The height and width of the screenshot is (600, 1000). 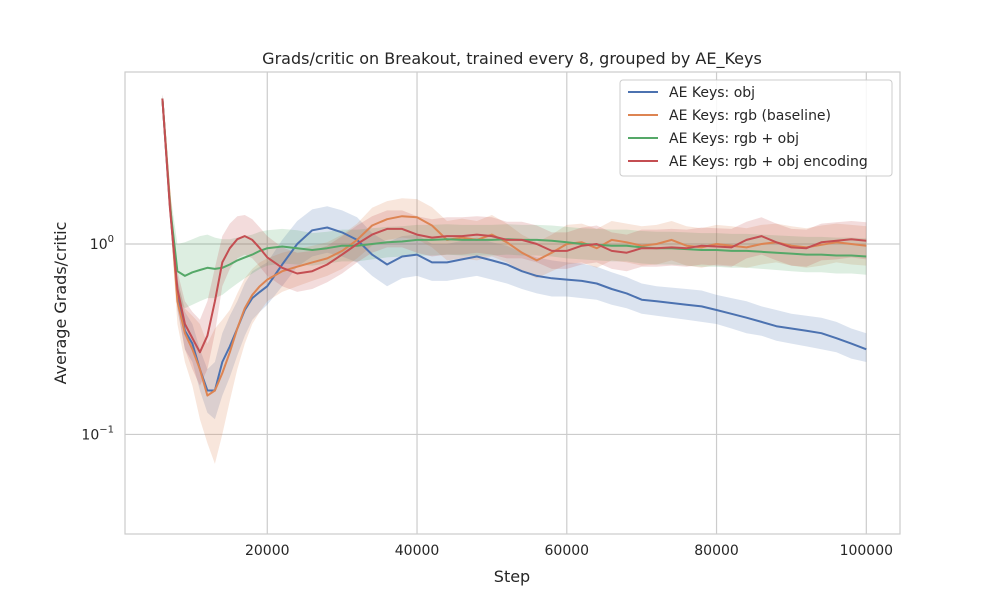 What do you see at coordinates (768, 162) in the screenshot?
I see `legend-label: AE Keys: rgb + obj encoding` at bounding box center [768, 162].